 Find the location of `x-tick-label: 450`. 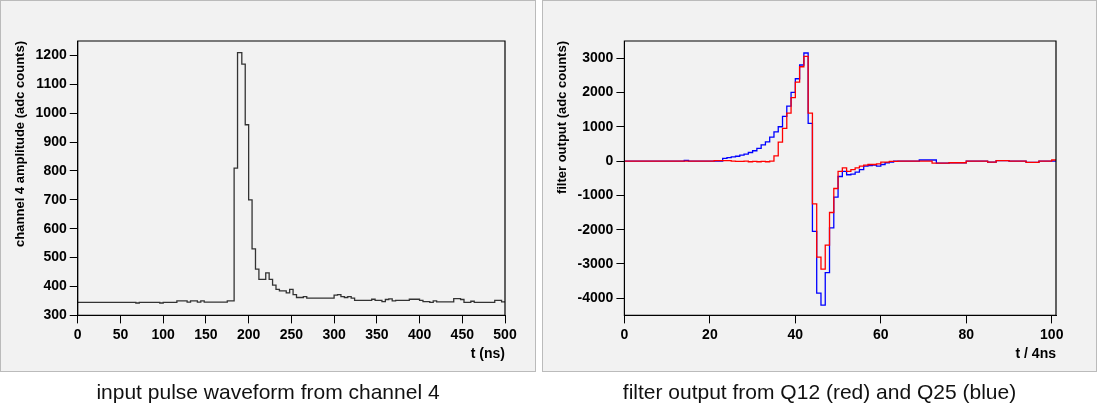

x-tick-label: 450 is located at coordinates (462, 333).